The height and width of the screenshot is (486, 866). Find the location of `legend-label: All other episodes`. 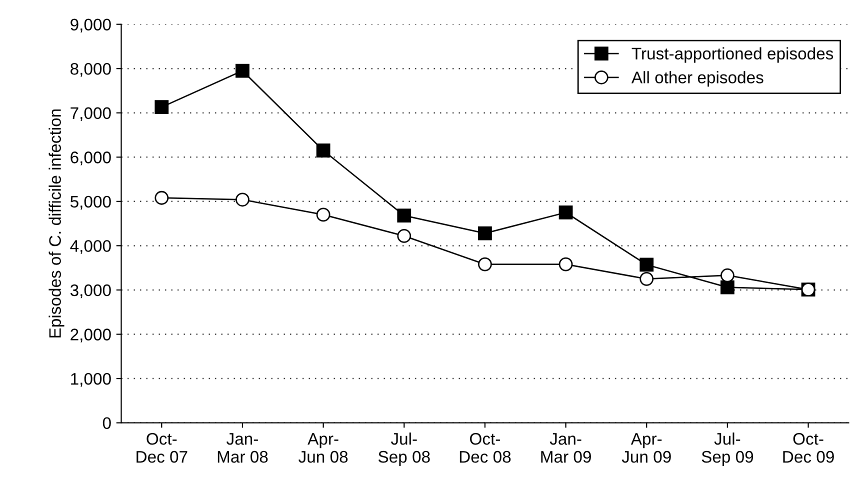

legend-label: All other episodes is located at coordinates (697, 79).